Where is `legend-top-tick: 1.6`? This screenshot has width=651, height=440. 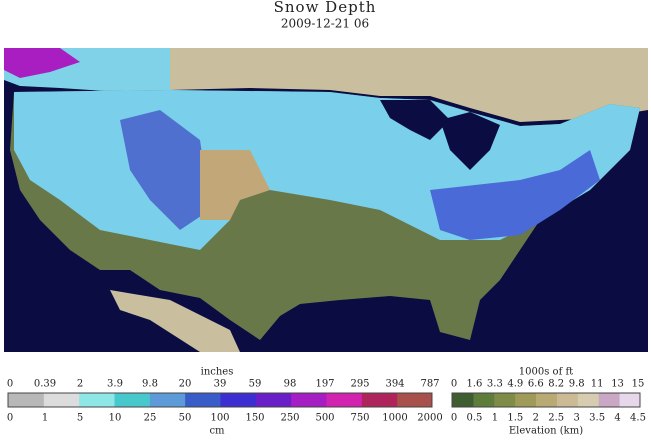
legend-top-tick: 1.6 is located at coordinates (474, 384).